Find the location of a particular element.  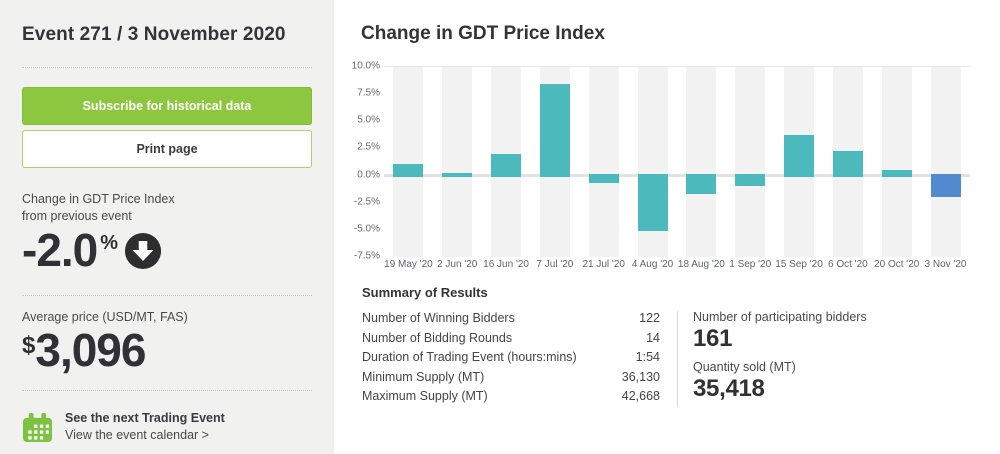

down-arrow-circle-icon is located at coordinates (143, 251).